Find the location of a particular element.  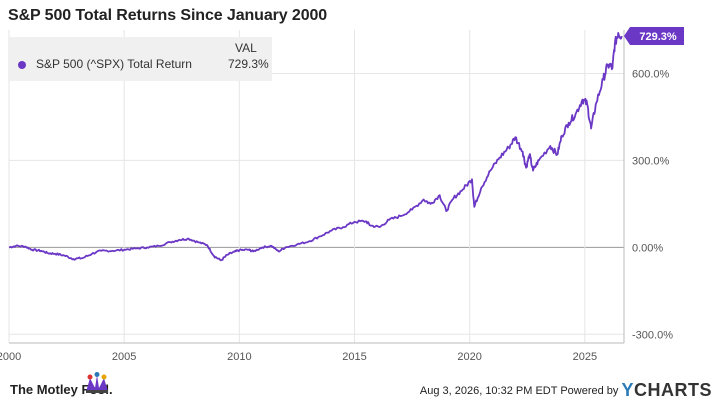

last-value-tag-bg is located at coordinates (654, 35).